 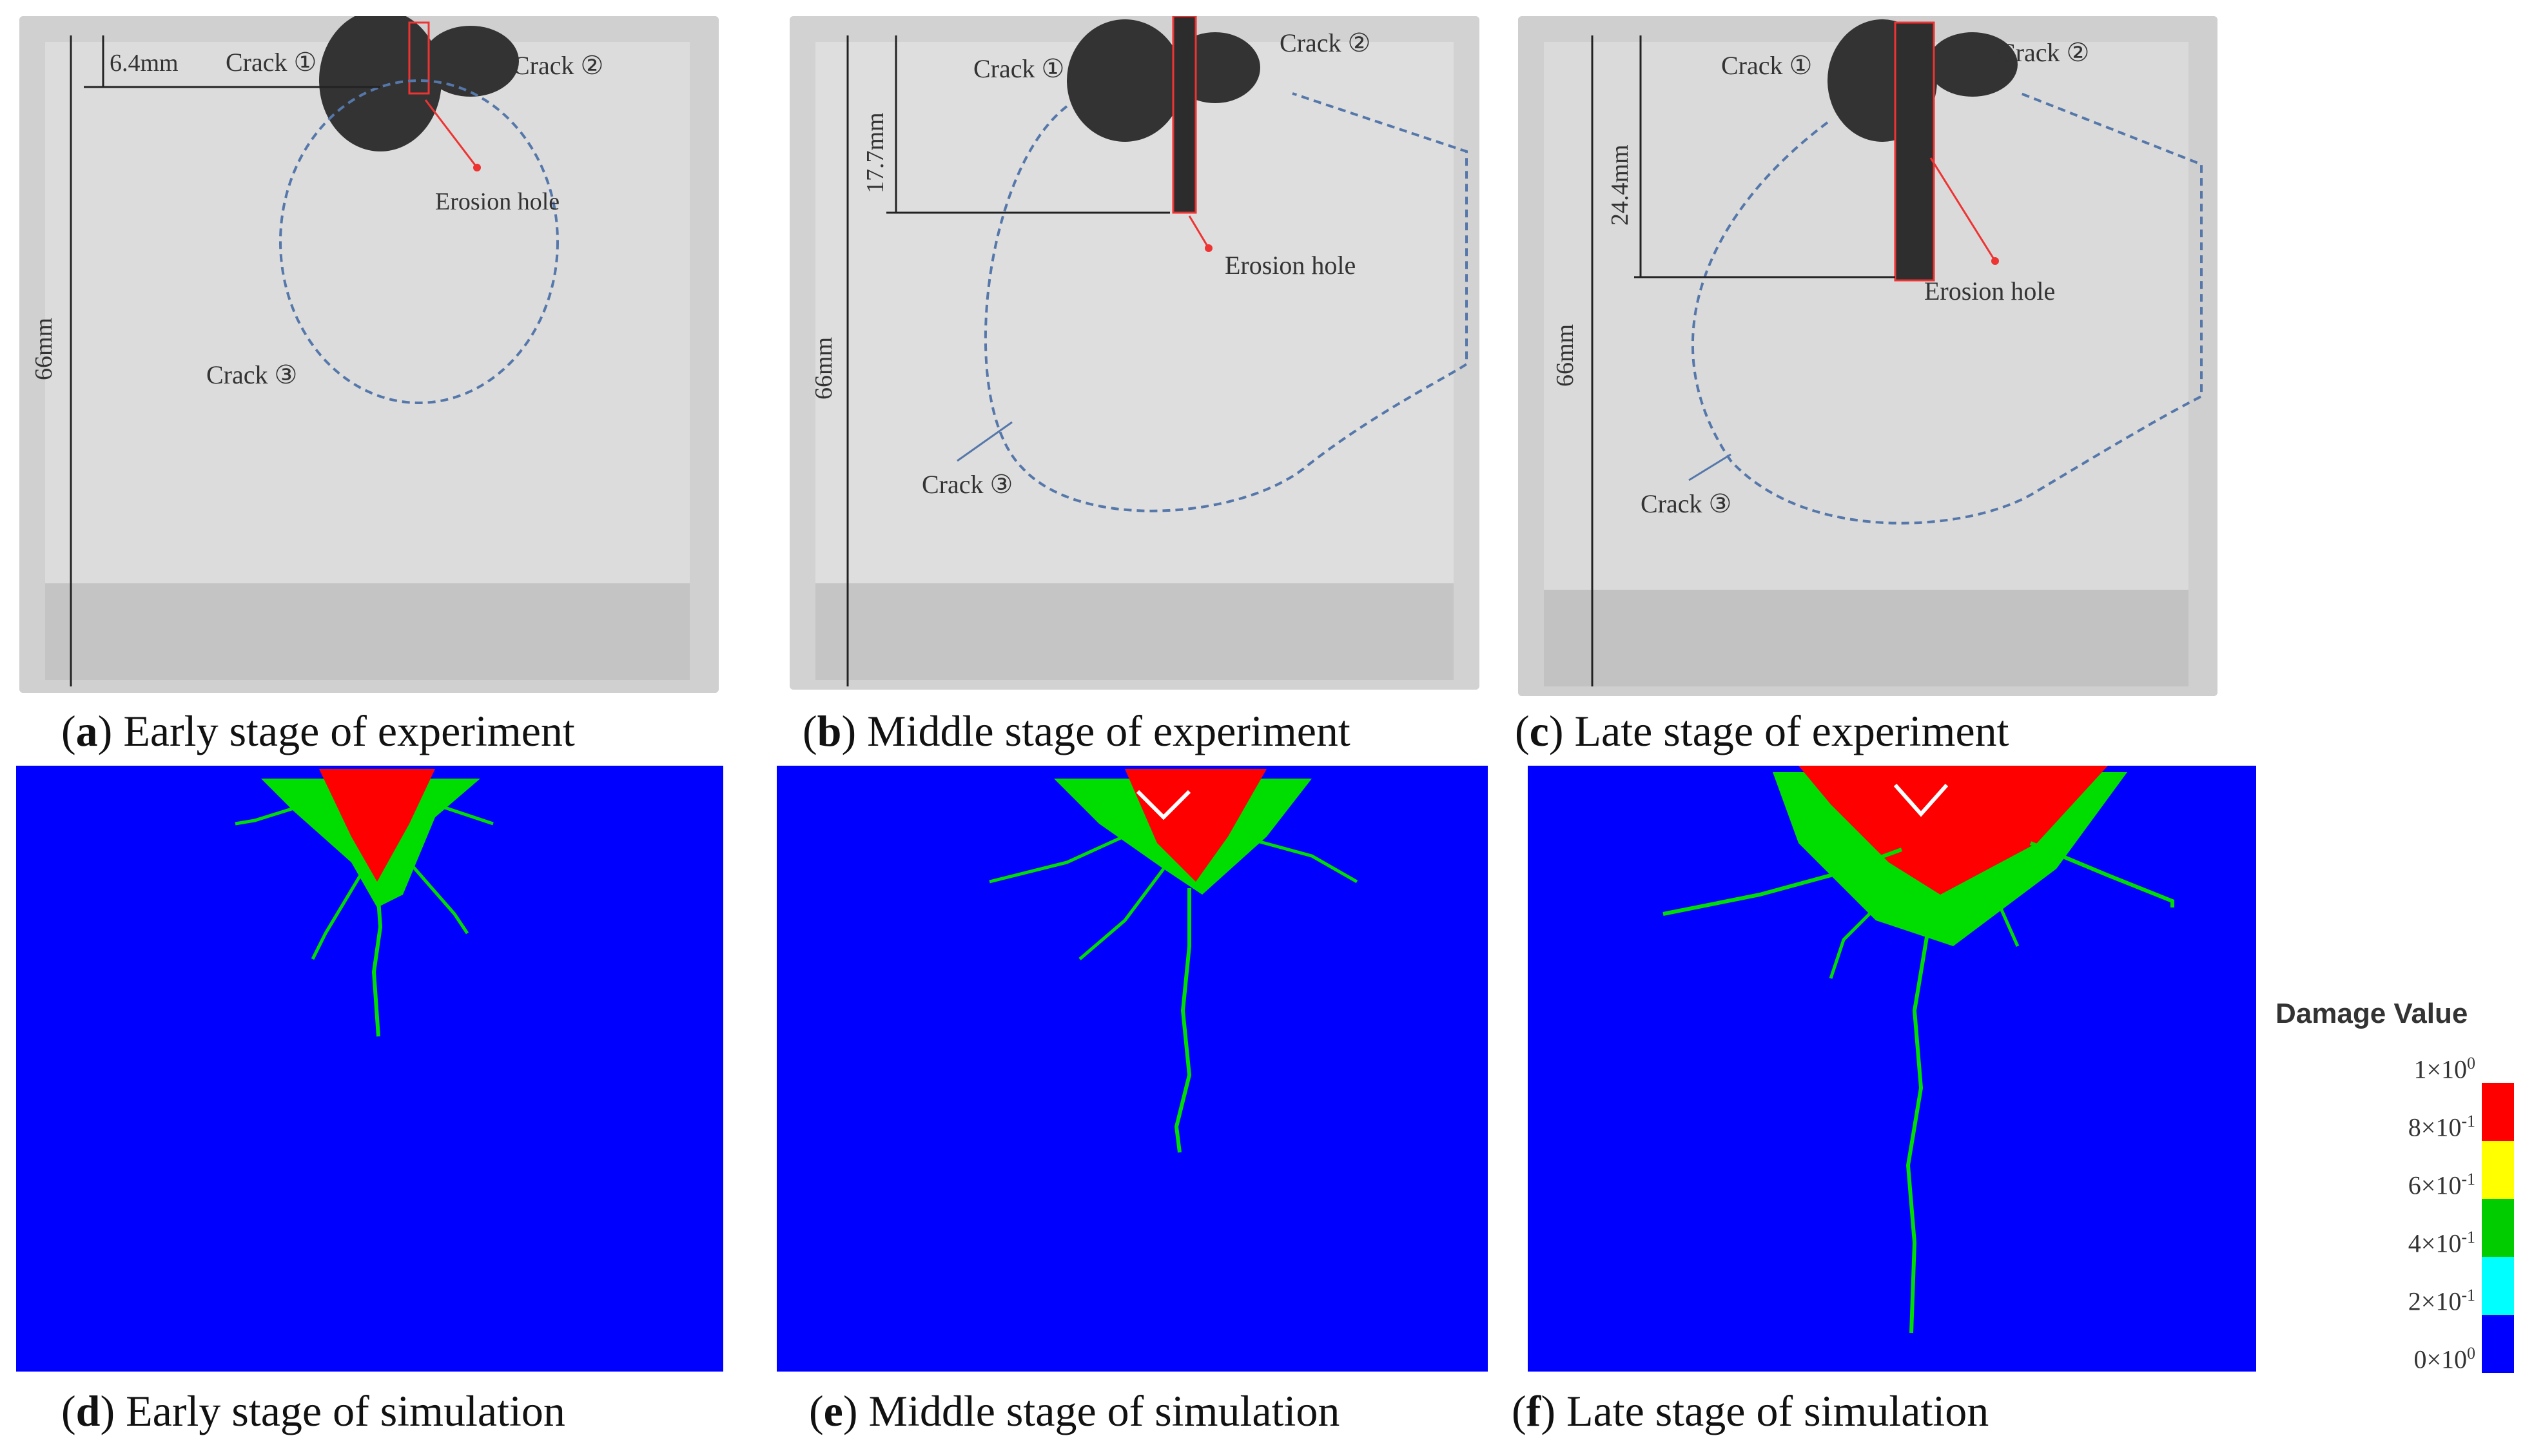 I want to click on sim-late, so click(x=1892, y=1069).